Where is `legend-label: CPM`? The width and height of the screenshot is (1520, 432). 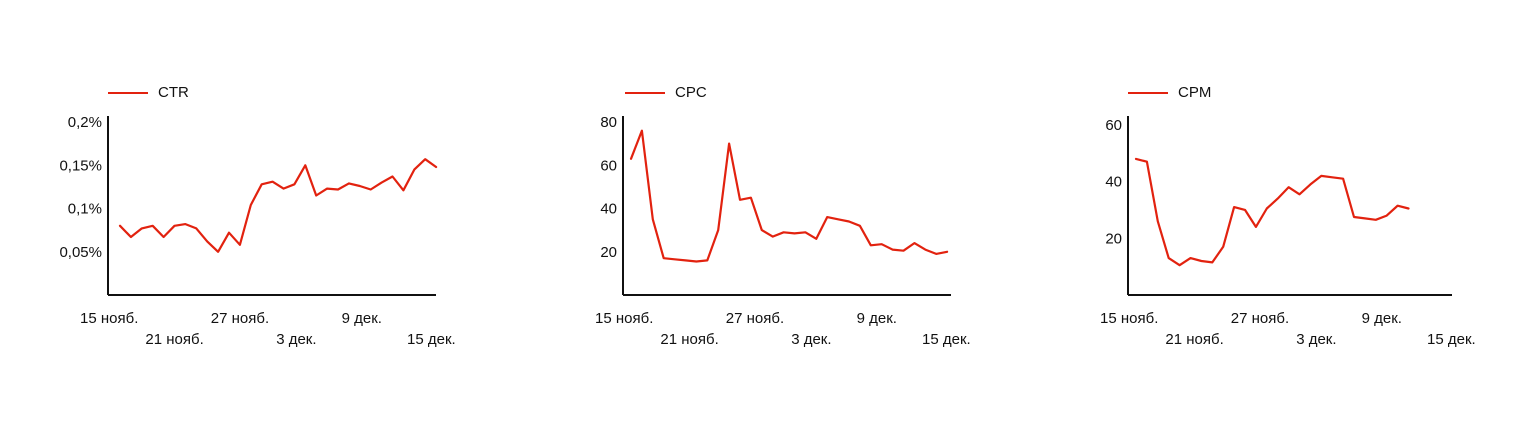
legend-label: CPM is located at coordinates (1195, 92).